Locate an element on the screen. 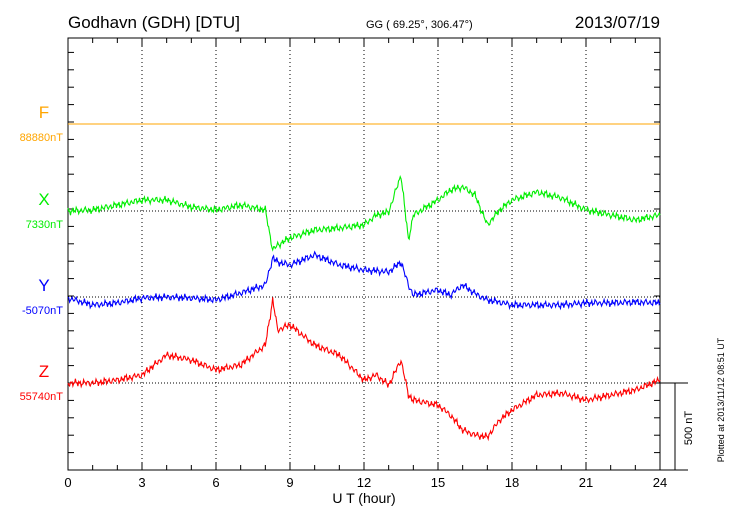 The image size is (730, 520). plotted-at: Plotted at 2013/11/12 08:51 UT is located at coordinates (721, 399).